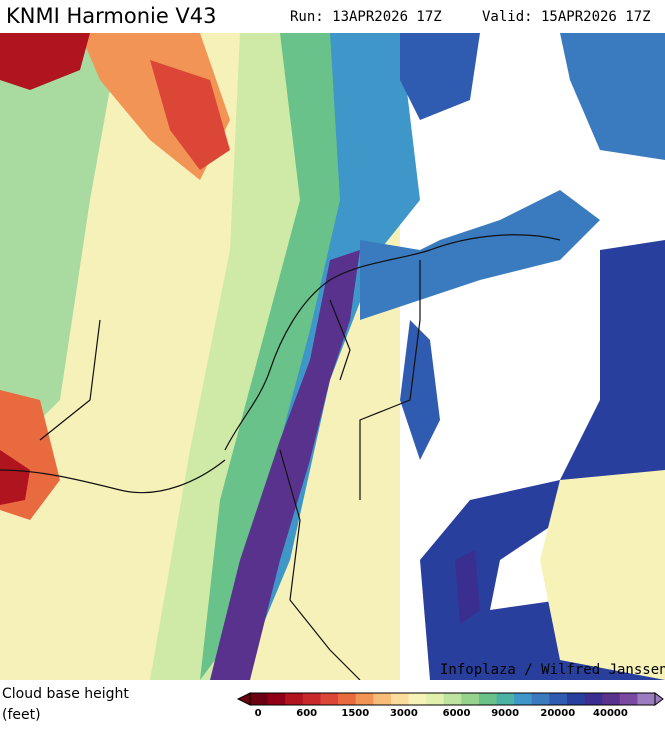 The height and width of the screenshot is (739, 665). I want to click on valid-time: Valid: 15APR2026 17Z, so click(566, 17).